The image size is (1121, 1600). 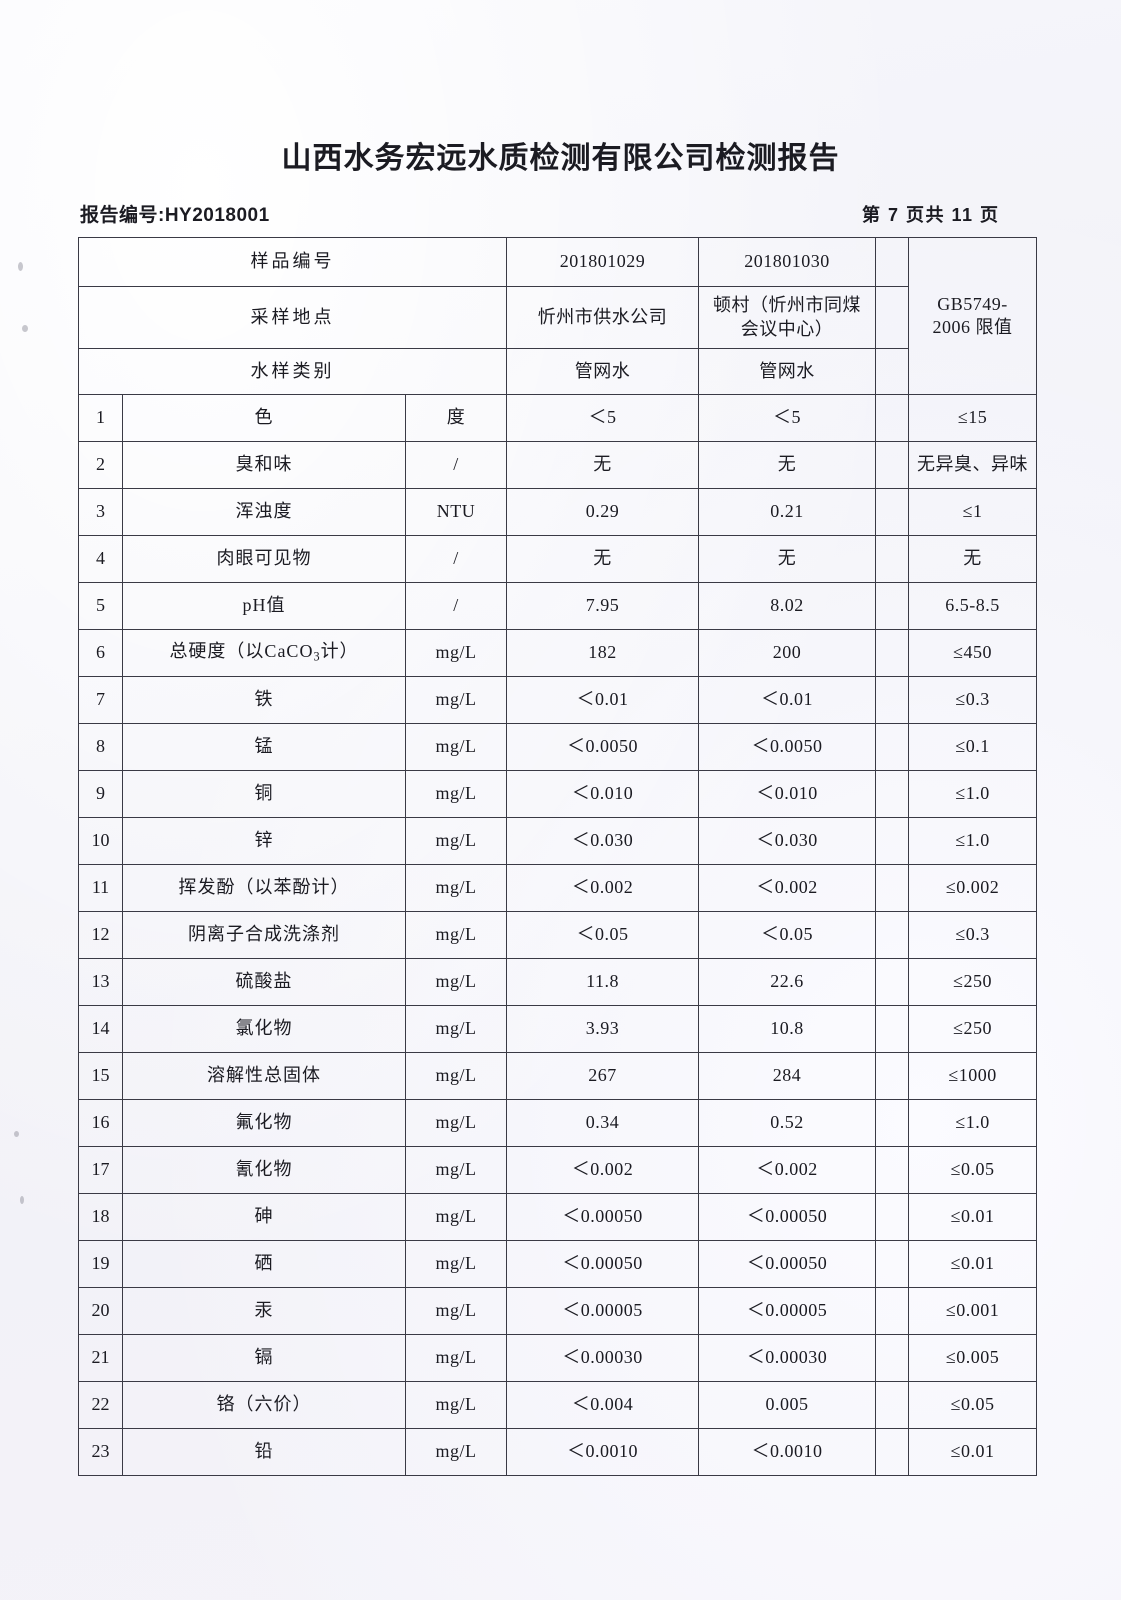 What do you see at coordinates (973, 1170) in the screenshot?
I see `standard-limit: ≤0.05` at bounding box center [973, 1170].